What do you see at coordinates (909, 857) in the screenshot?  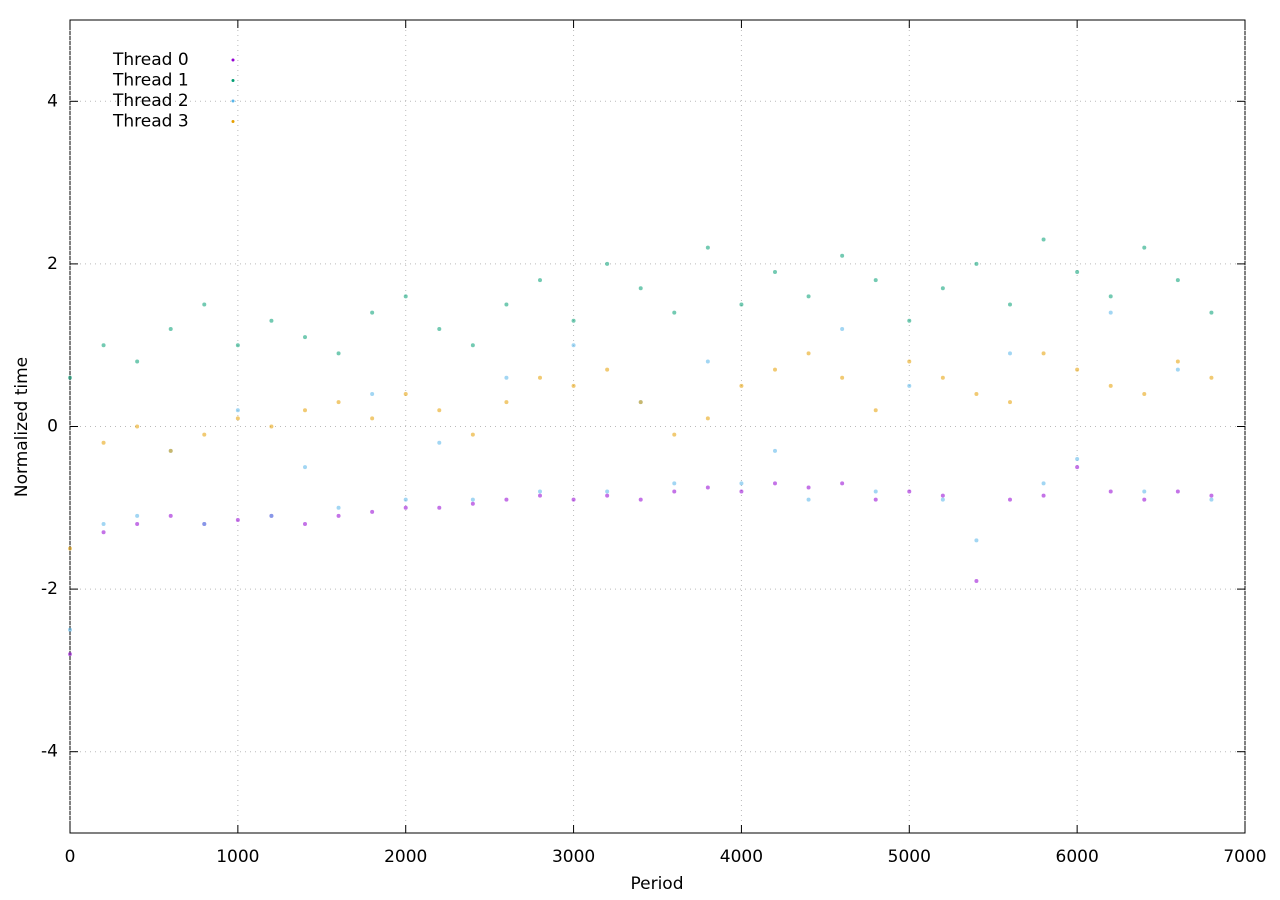 I see `x-tick-label: 5000` at bounding box center [909, 857].